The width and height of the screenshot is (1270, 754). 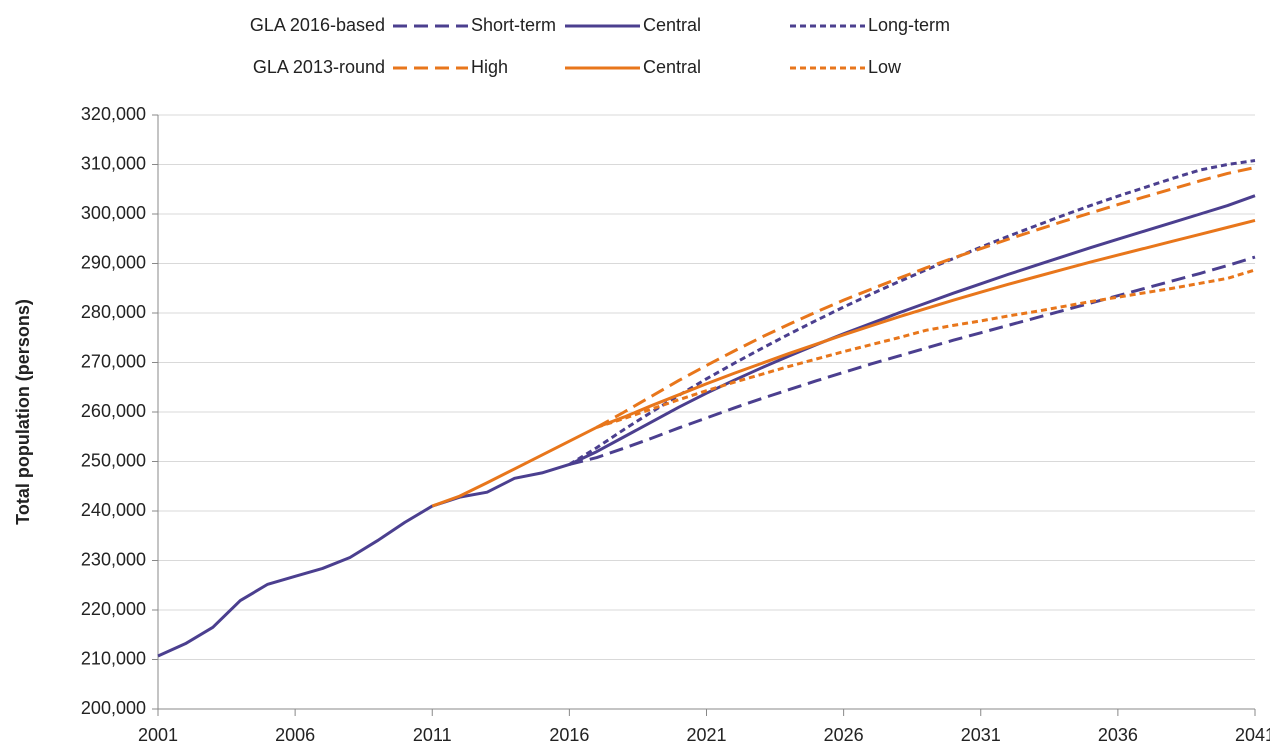 I want to click on y-tick-label: 290,000, so click(x=113, y=262).